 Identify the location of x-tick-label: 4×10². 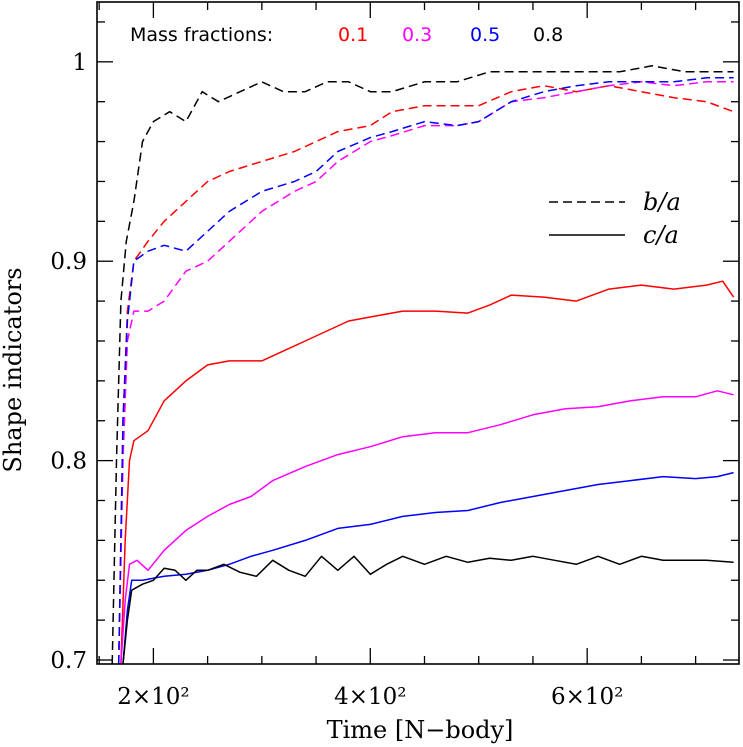
(370, 697).